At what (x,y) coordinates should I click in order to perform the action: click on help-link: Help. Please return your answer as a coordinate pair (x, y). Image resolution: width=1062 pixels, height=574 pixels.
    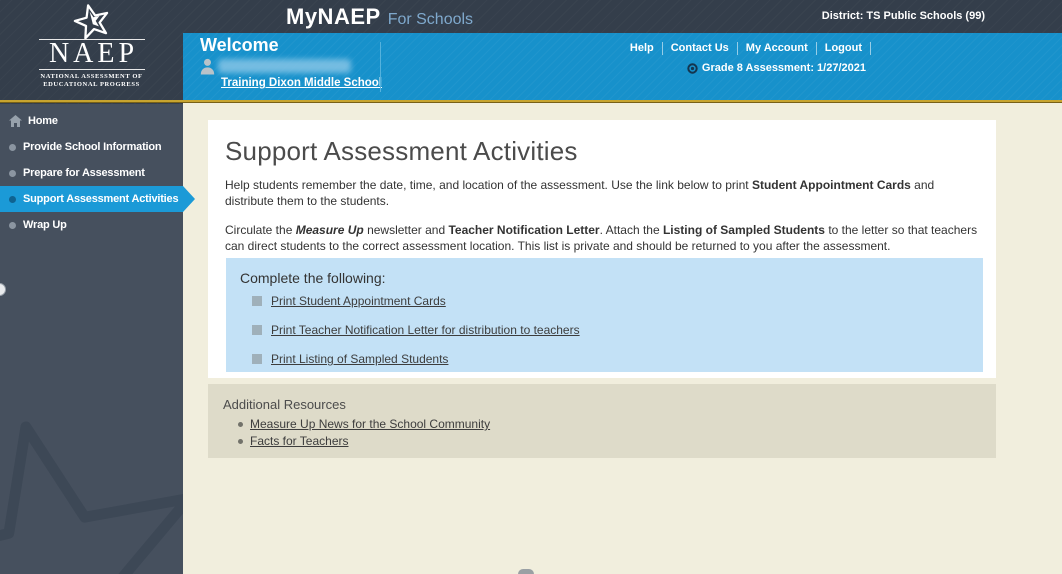
    Looking at the image, I should click on (642, 48).